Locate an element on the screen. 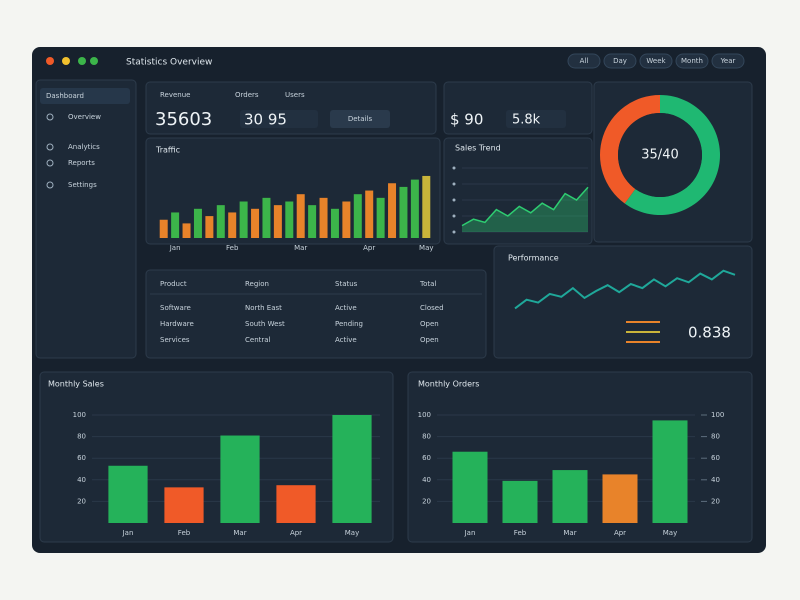 This screenshot has height=600, width=800. stat-label: Revenue is located at coordinates (175, 95).